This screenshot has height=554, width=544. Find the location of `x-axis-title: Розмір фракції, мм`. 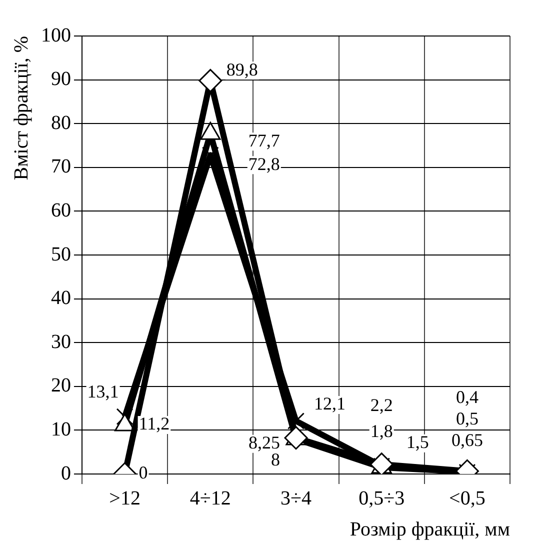

x-axis-title: Розмір фракції, мм is located at coordinates (430, 529).